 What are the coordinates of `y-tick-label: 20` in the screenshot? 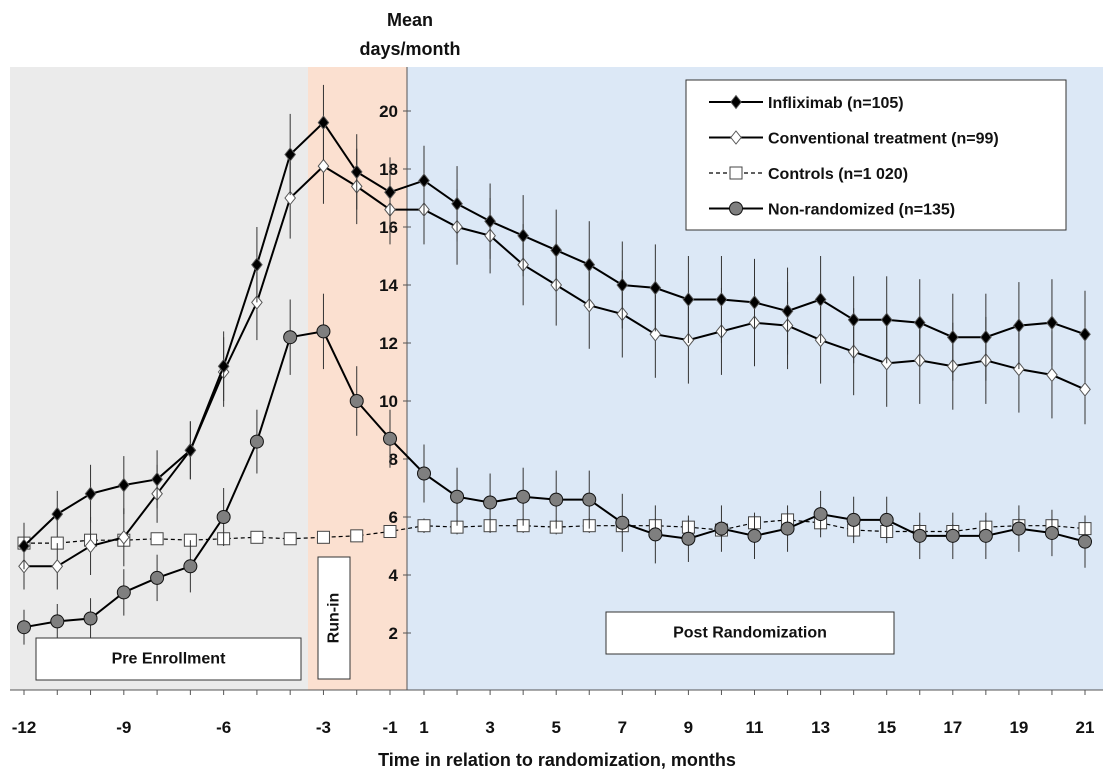 It's located at (388, 111).